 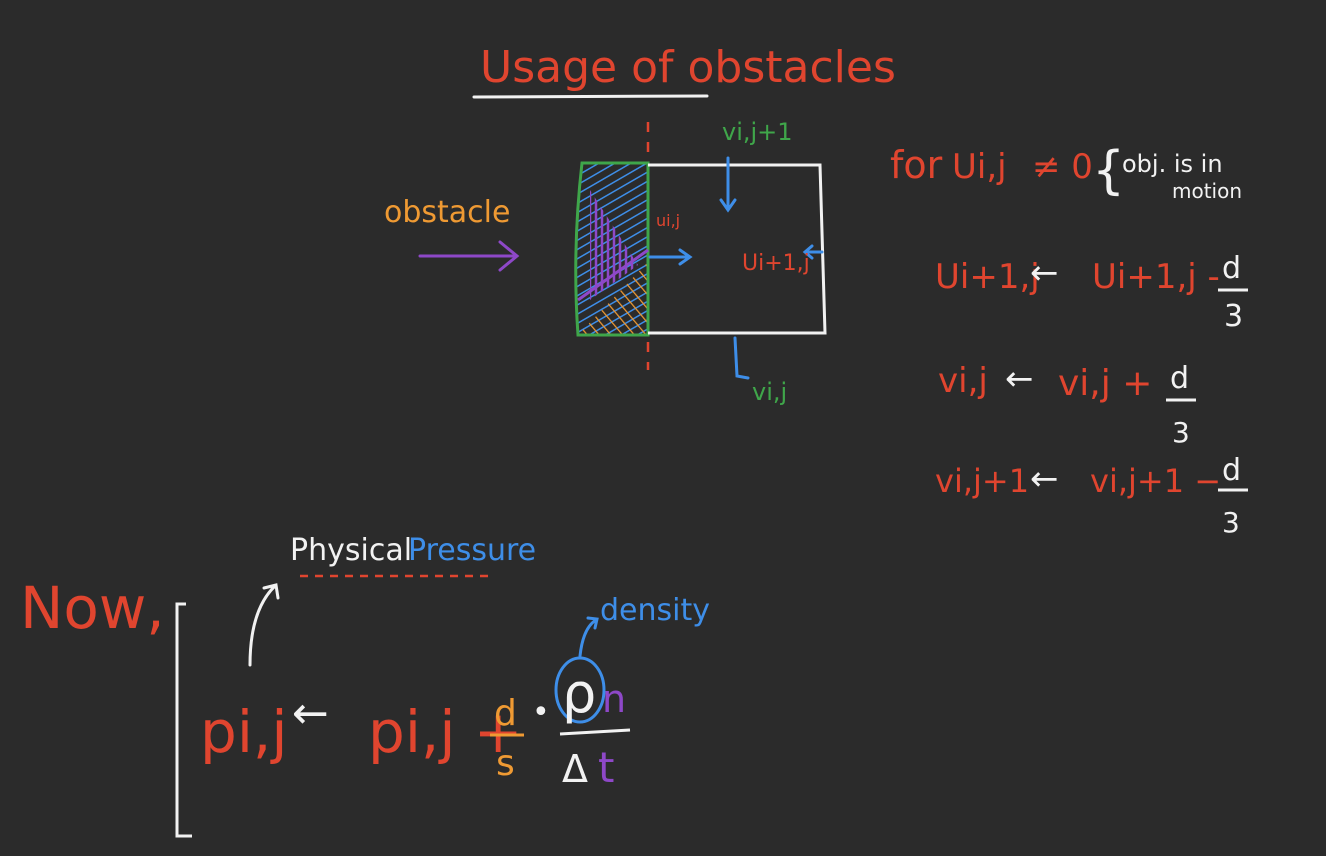 I want to click on eq3-num: d, so click(x=1231, y=470).